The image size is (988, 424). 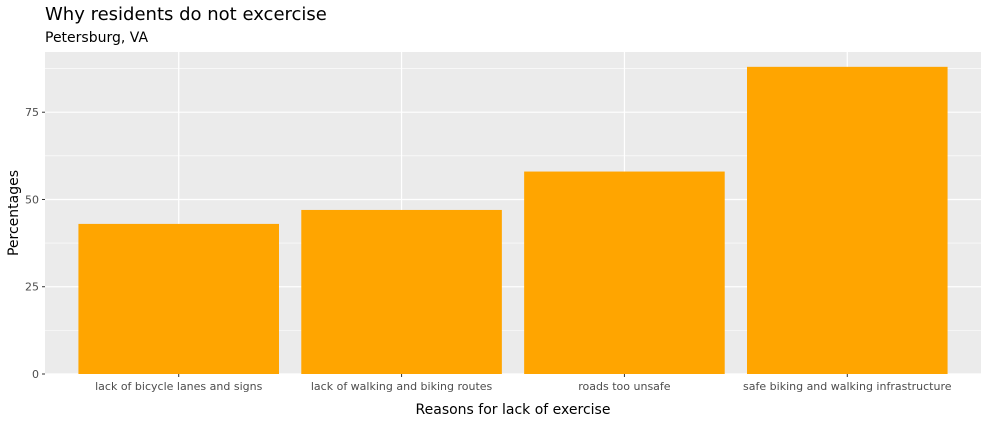 What do you see at coordinates (35, 374) in the screenshot?
I see `y-tick-label: 0` at bounding box center [35, 374].